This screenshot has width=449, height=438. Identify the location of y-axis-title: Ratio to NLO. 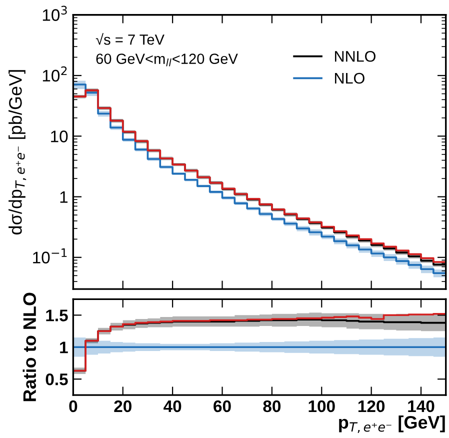
(29, 347).